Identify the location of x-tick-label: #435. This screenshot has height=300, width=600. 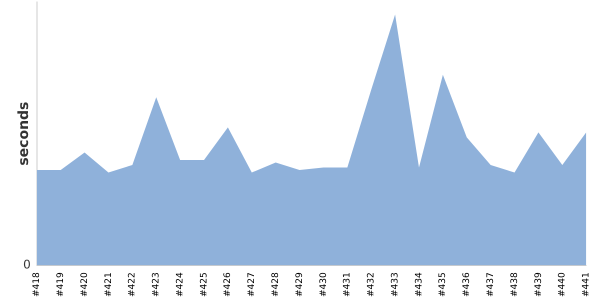
(443, 285).